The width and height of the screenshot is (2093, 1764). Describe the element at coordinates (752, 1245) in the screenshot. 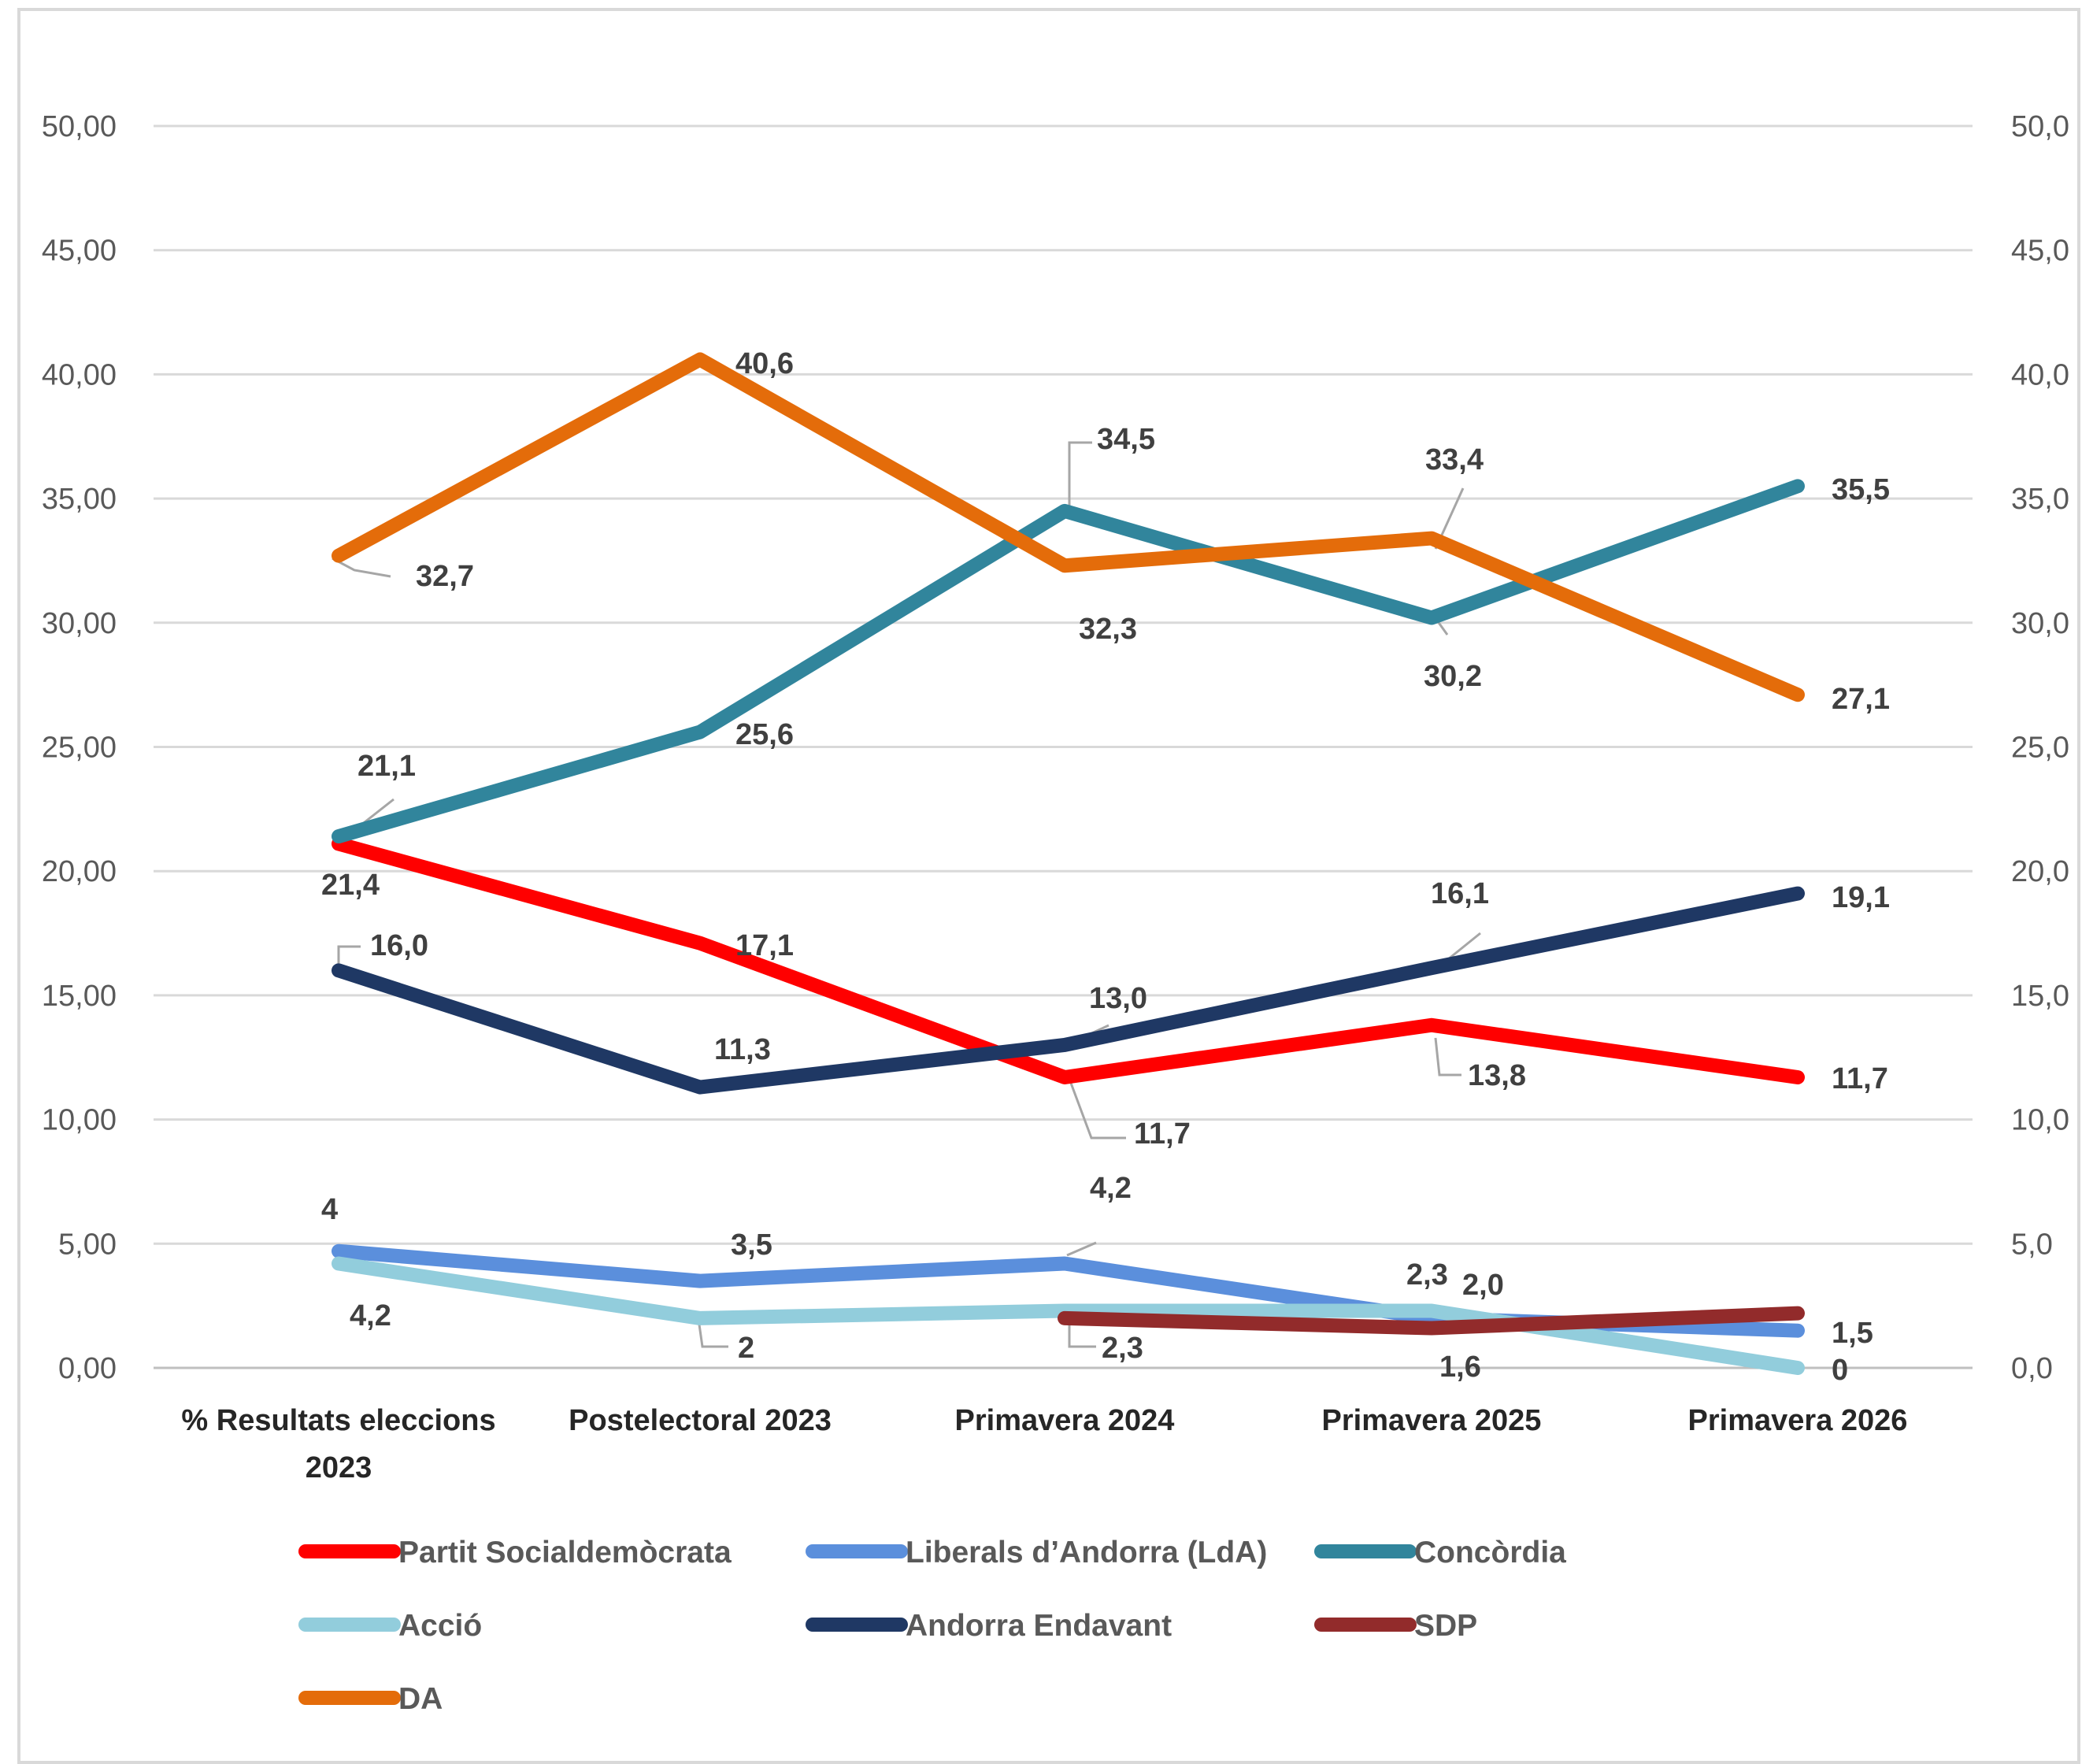

I see `data-label: 3,5` at that location.